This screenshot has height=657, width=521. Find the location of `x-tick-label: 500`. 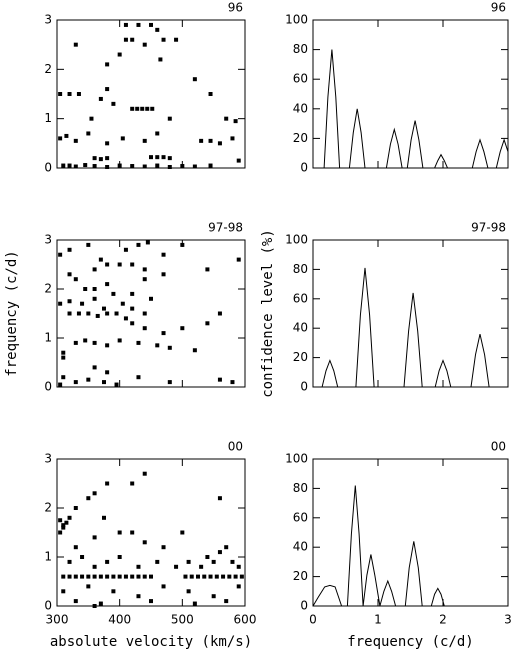

x-tick-label: 500 is located at coordinates (182, 620).